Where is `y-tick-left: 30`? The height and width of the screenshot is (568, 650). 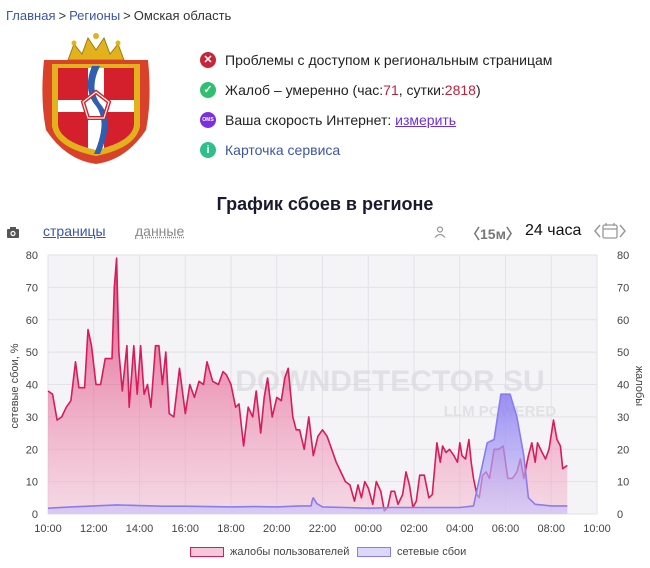 y-tick-left: 30 is located at coordinates (32, 418).